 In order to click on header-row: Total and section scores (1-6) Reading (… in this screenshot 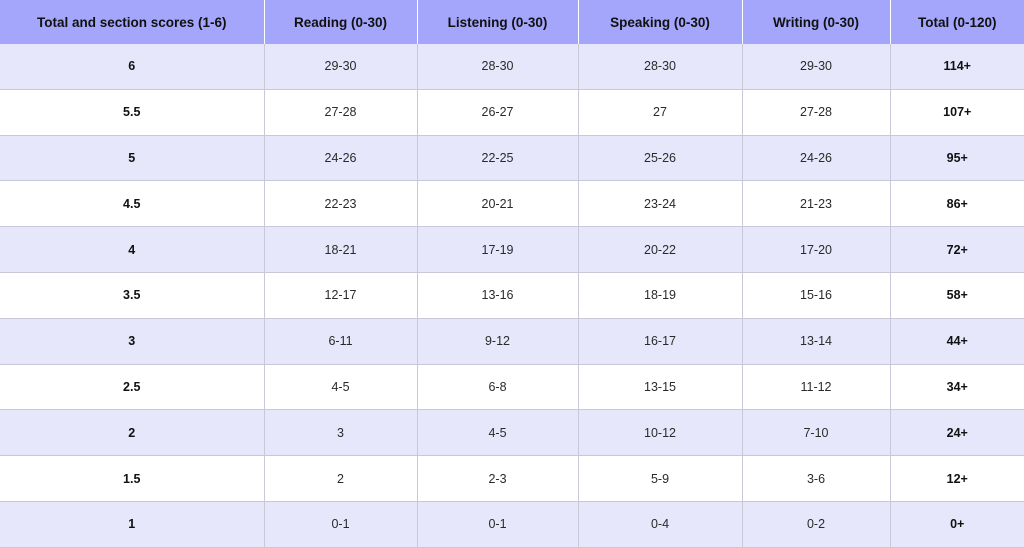, I will do `click(512, 22)`.